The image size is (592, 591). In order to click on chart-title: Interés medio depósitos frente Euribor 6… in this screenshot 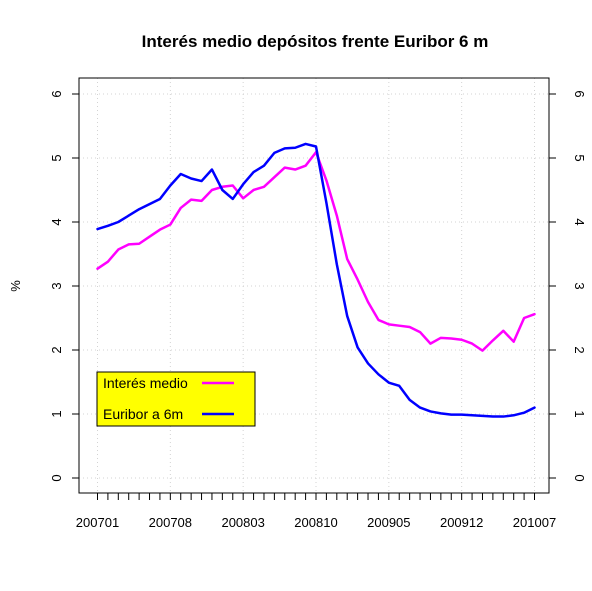, I will do `click(315, 41)`.